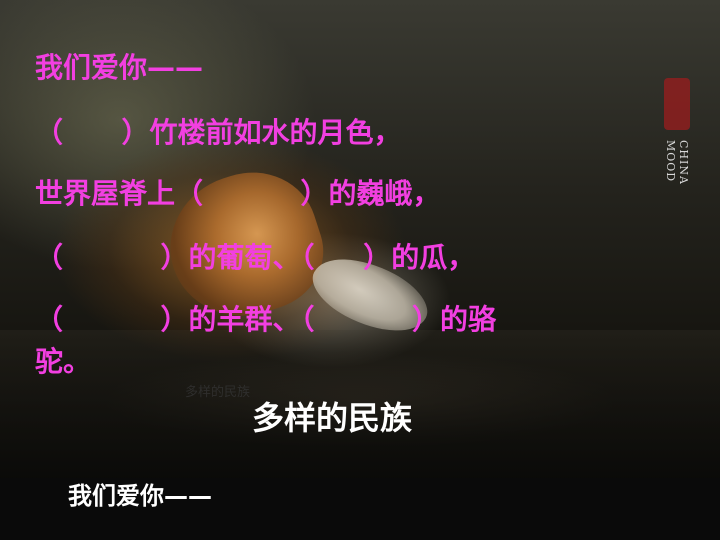  Describe the element at coordinates (677, 104) in the screenshot. I see `seal-stamp-icon` at that location.